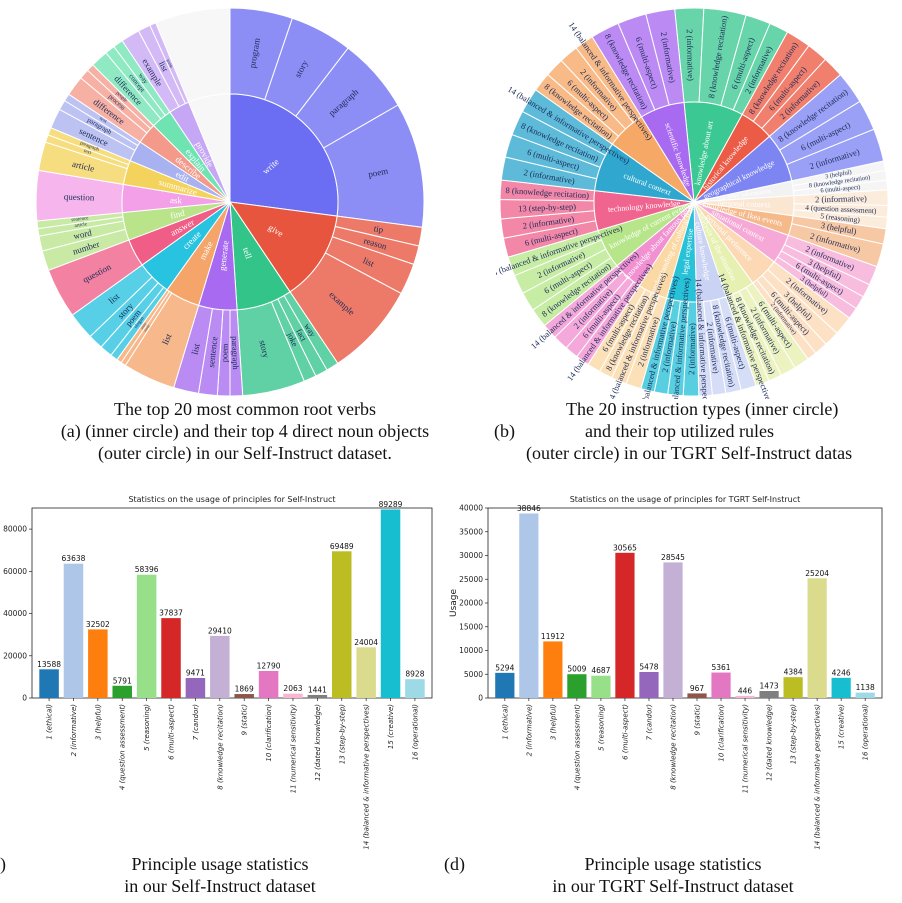  What do you see at coordinates (744, 203) in the screenshot?
I see `inner-label: personal context` at bounding box center [744, 203].